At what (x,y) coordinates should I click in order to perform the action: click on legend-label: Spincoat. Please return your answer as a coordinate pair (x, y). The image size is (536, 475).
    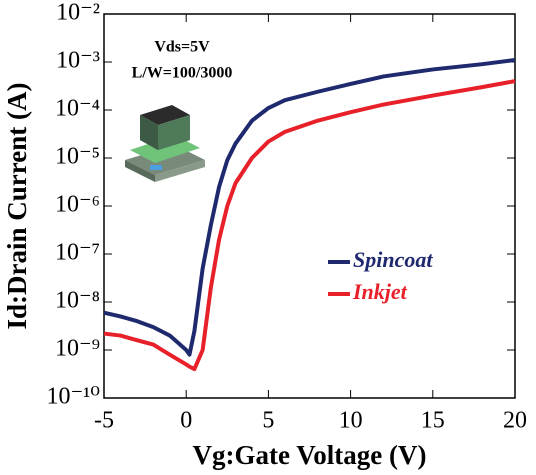
    Looking at the image, I should click on (393, 259).